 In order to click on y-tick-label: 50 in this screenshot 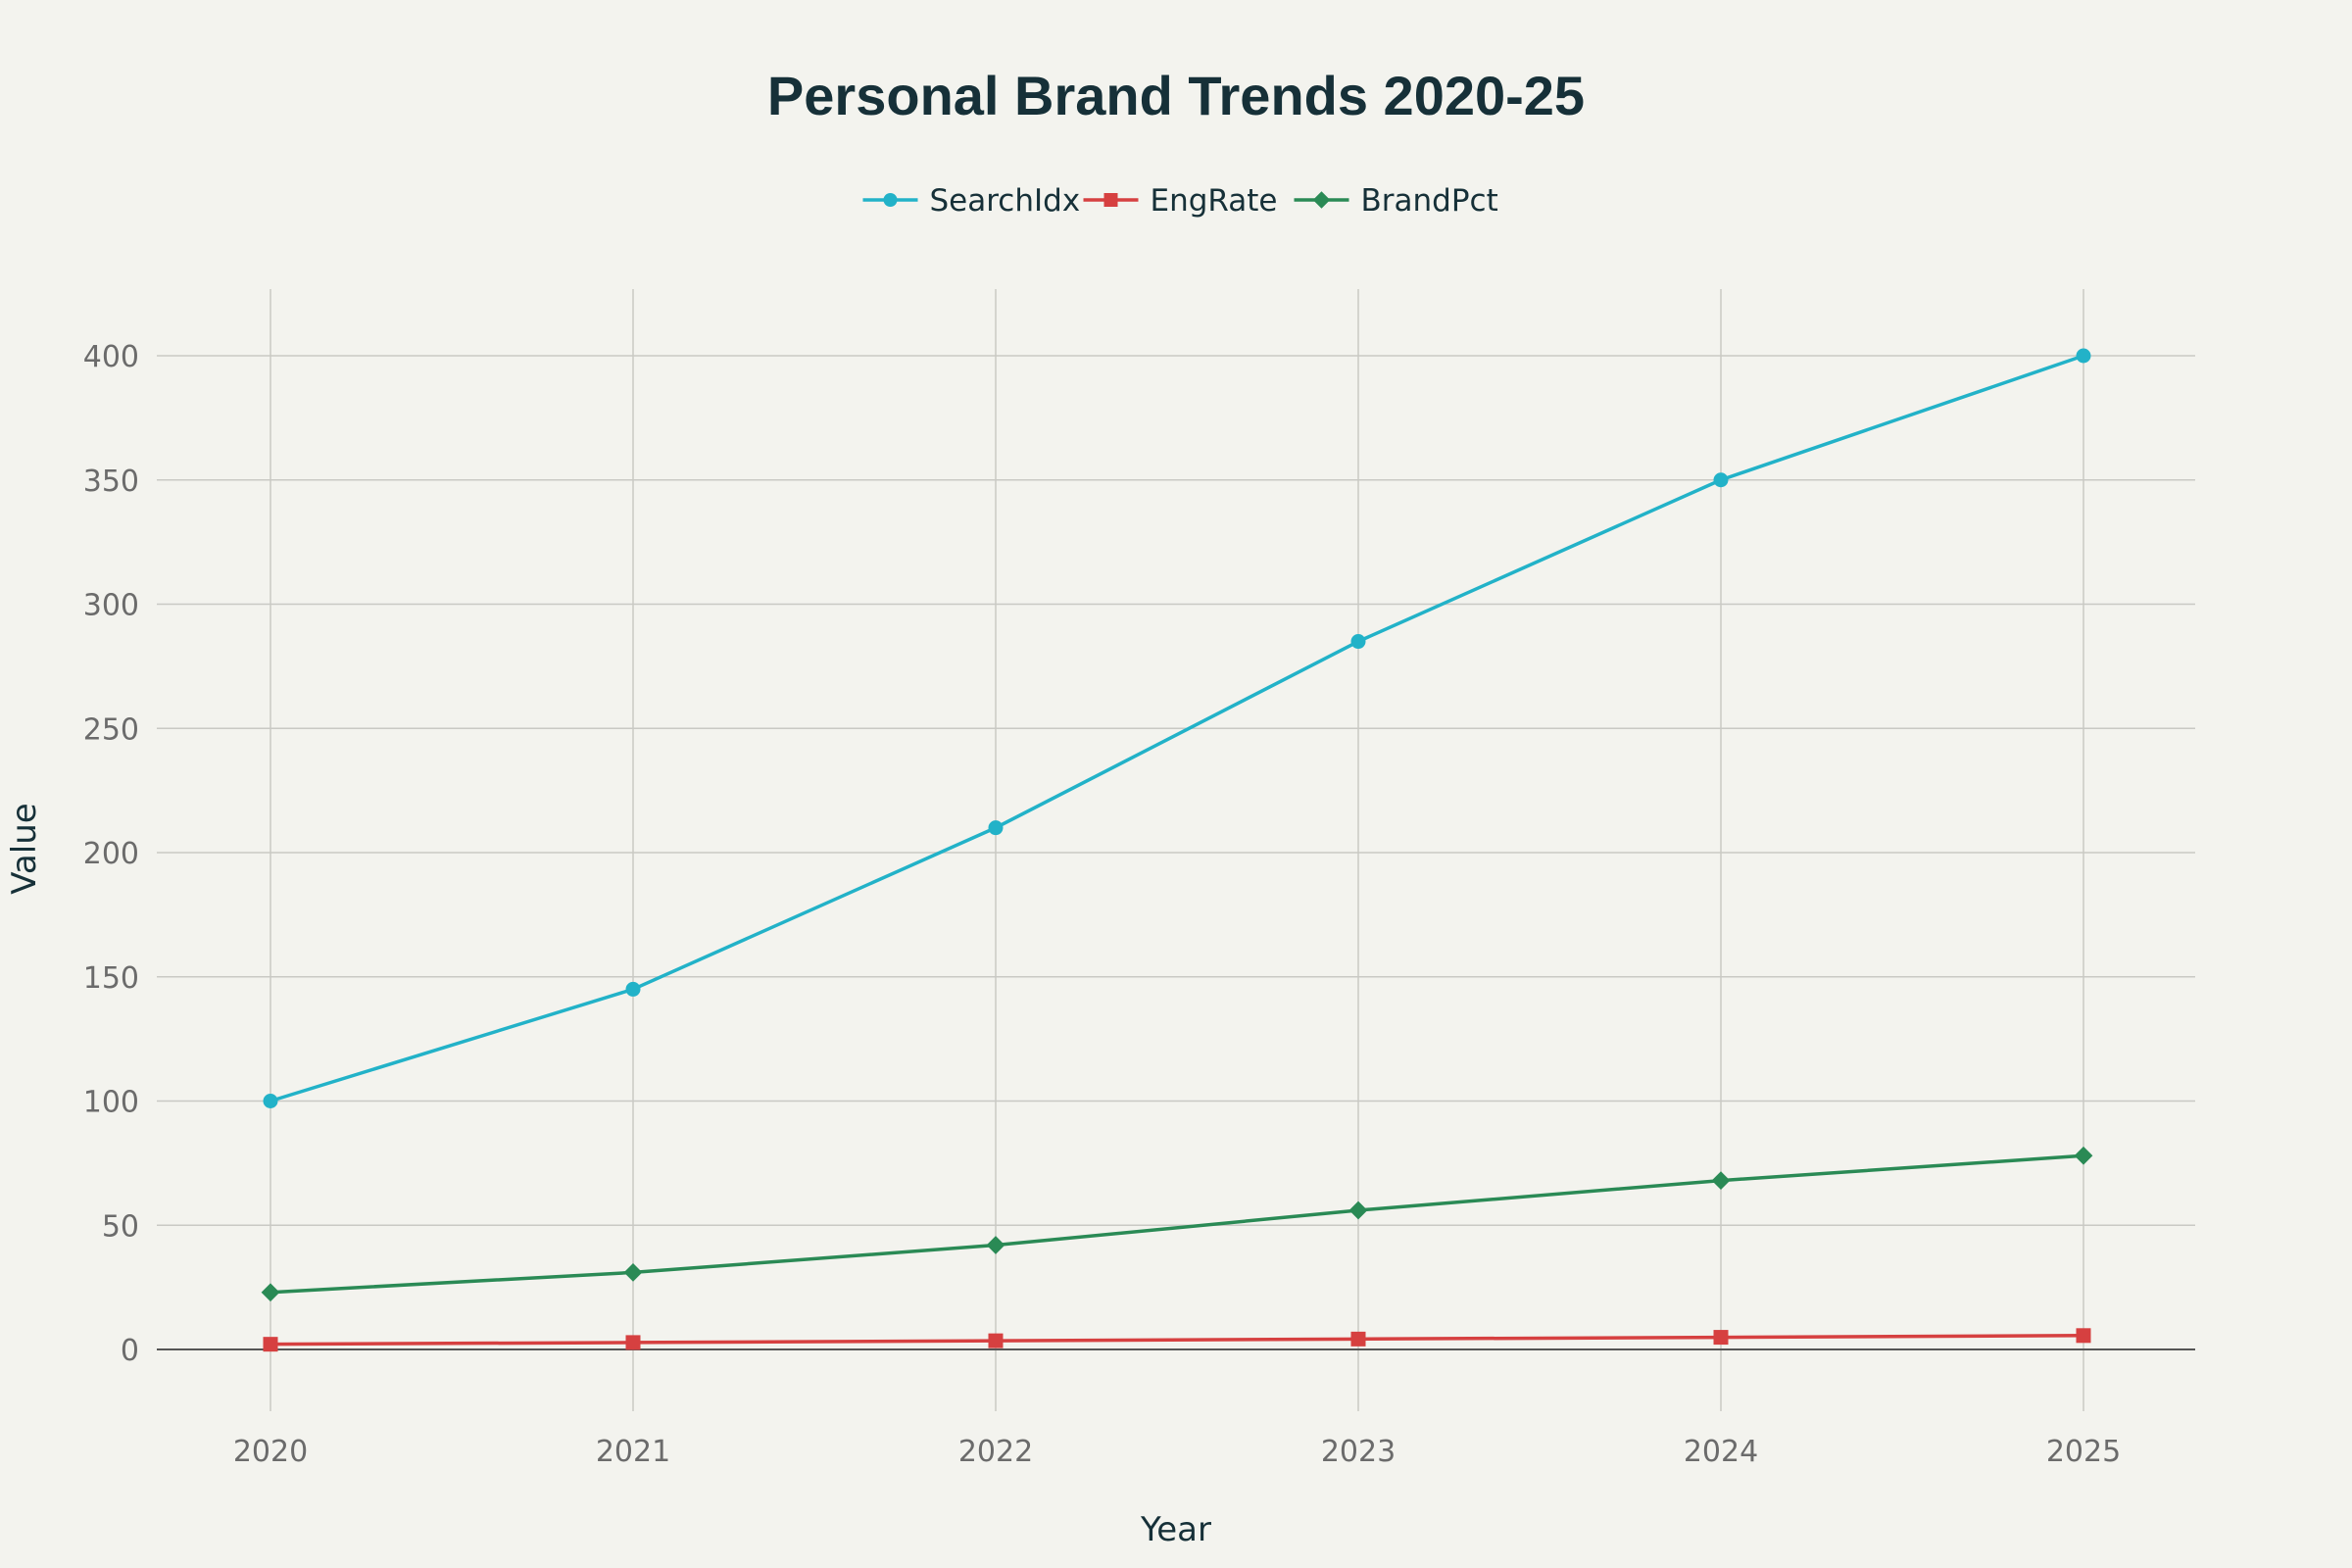, I will do `click(120, 1226)`.